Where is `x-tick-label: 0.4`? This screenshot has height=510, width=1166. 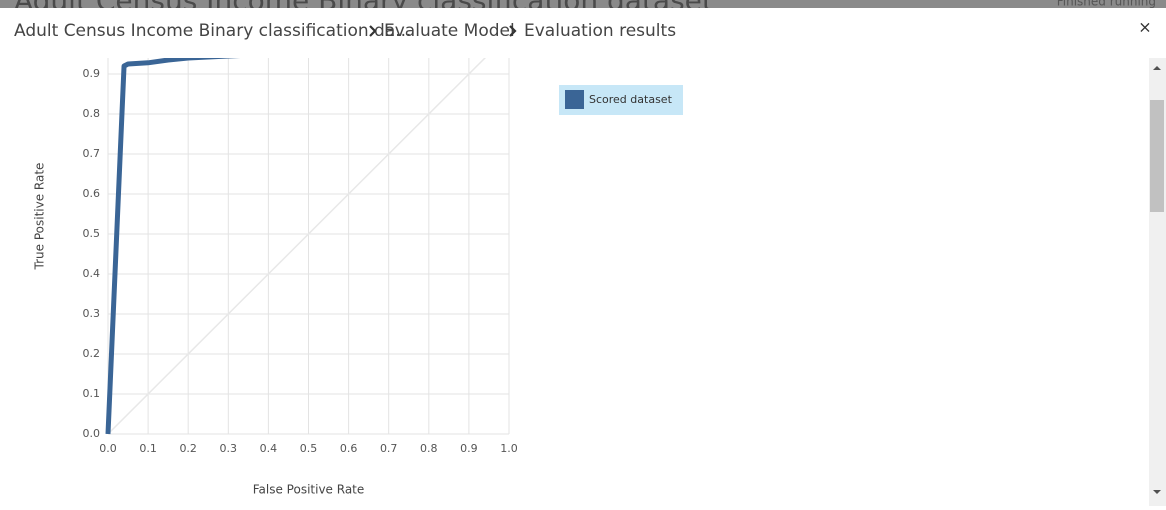 x-tick-label: 0.4 is located at coordinates (269, 448).